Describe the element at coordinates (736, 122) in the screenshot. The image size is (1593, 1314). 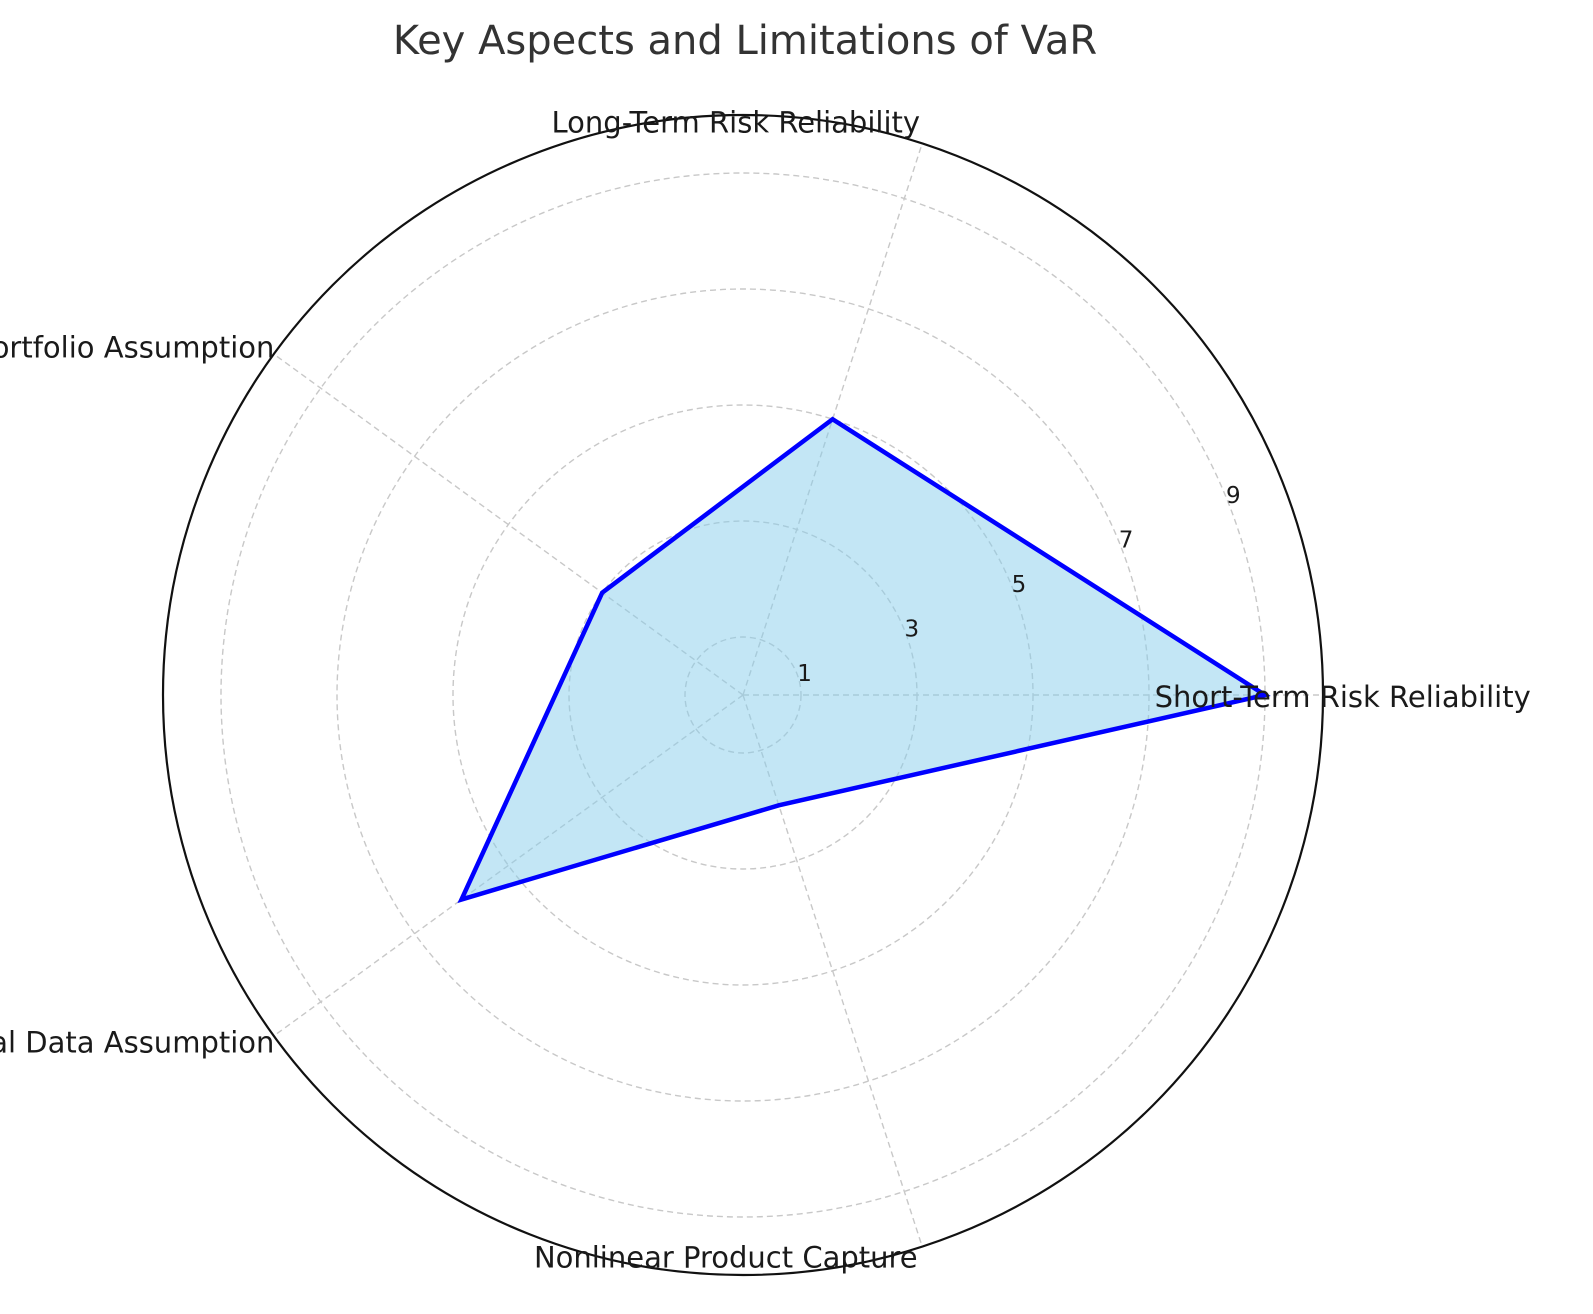
I see `category-label: Long-Term Risk Reliability` at that location.